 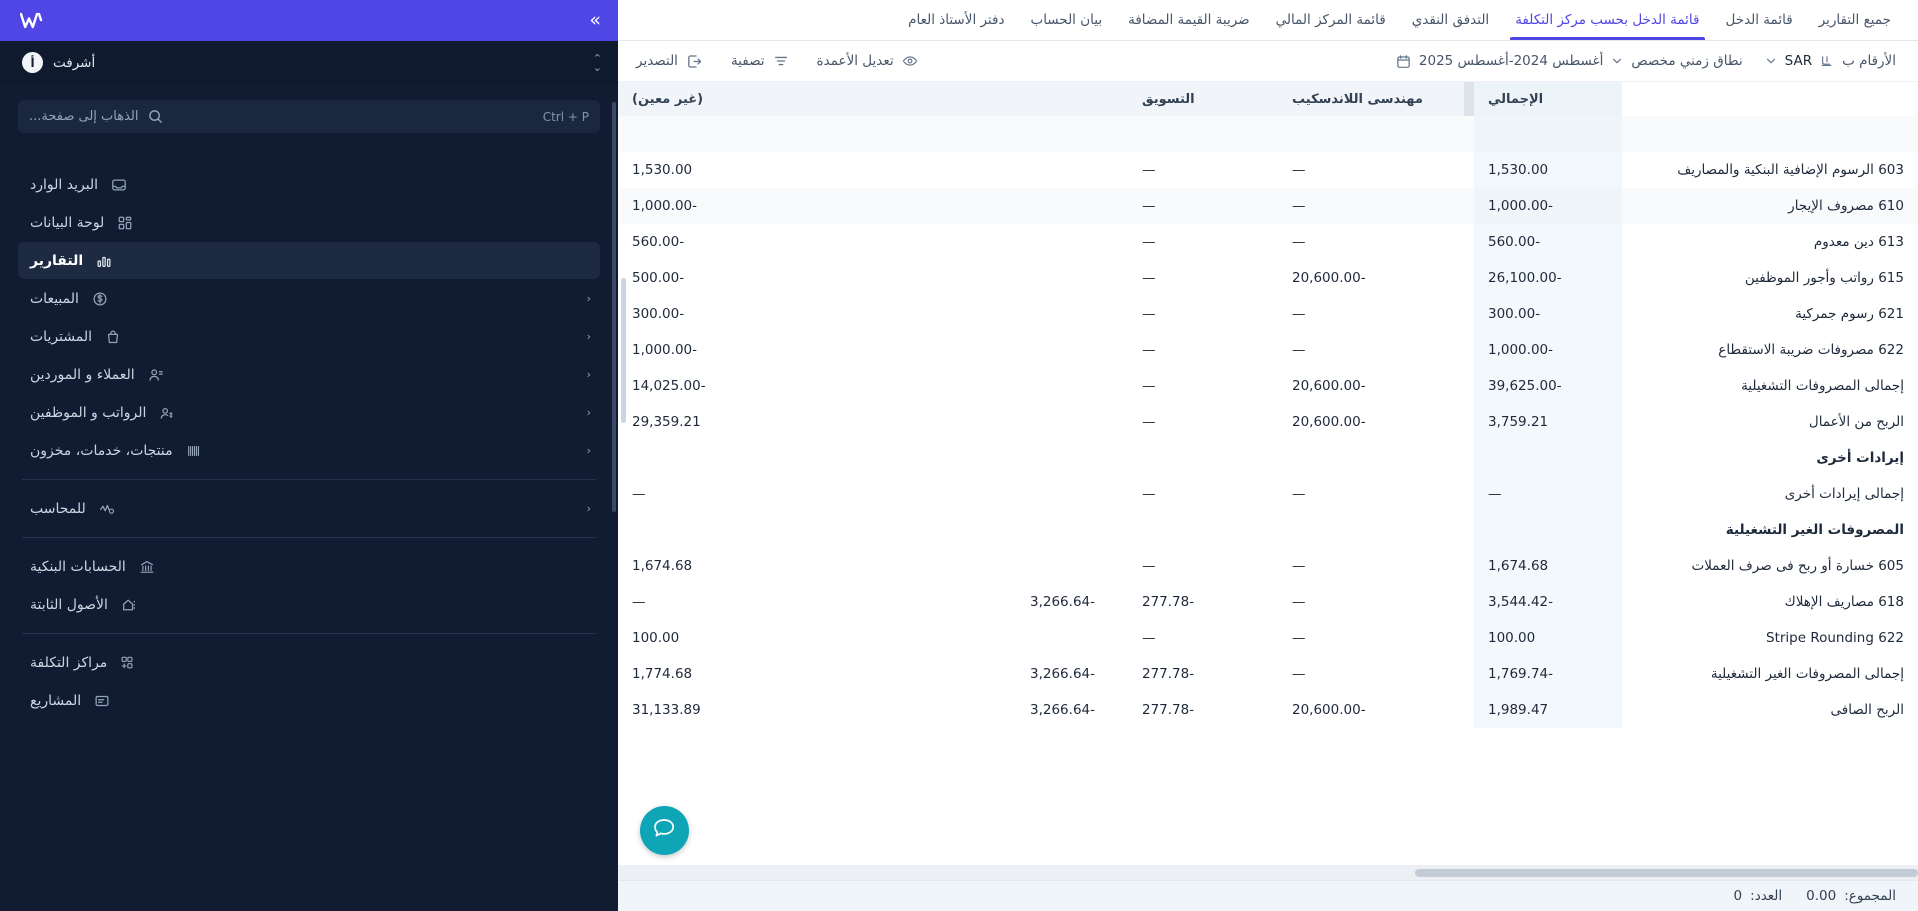 What do you see at coordinates (855, 61) in the screenshot?
I see `edit-columns-label: تعديل الأعمدة` at bounding box center [855, 61].